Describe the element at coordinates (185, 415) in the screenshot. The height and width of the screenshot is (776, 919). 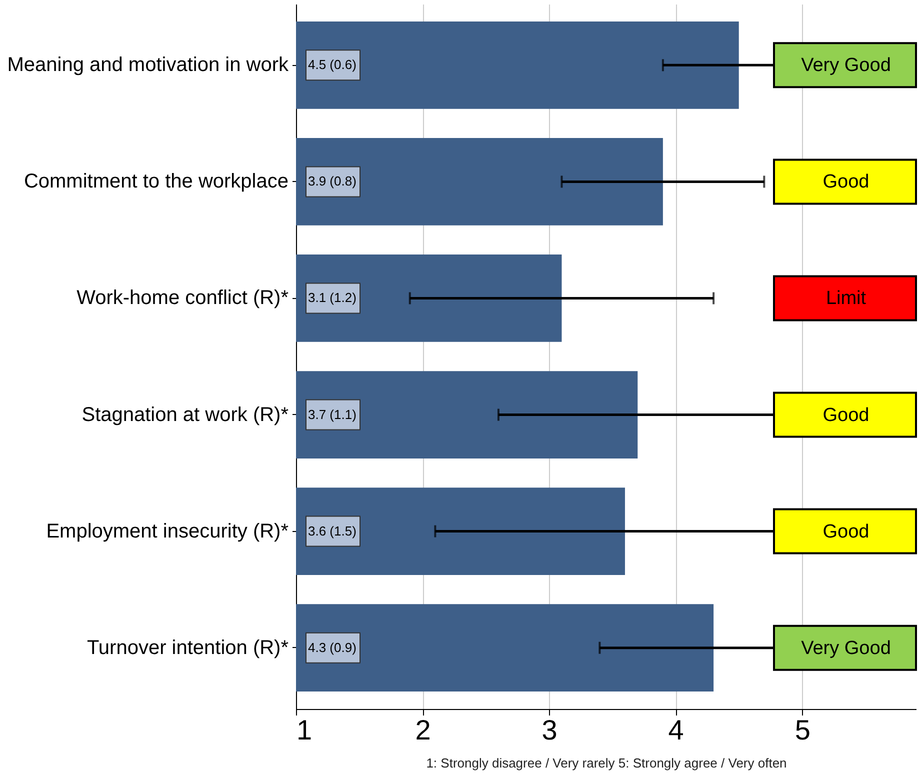
I see `y-tick-label: Stagnation at work (R)*` at that location.